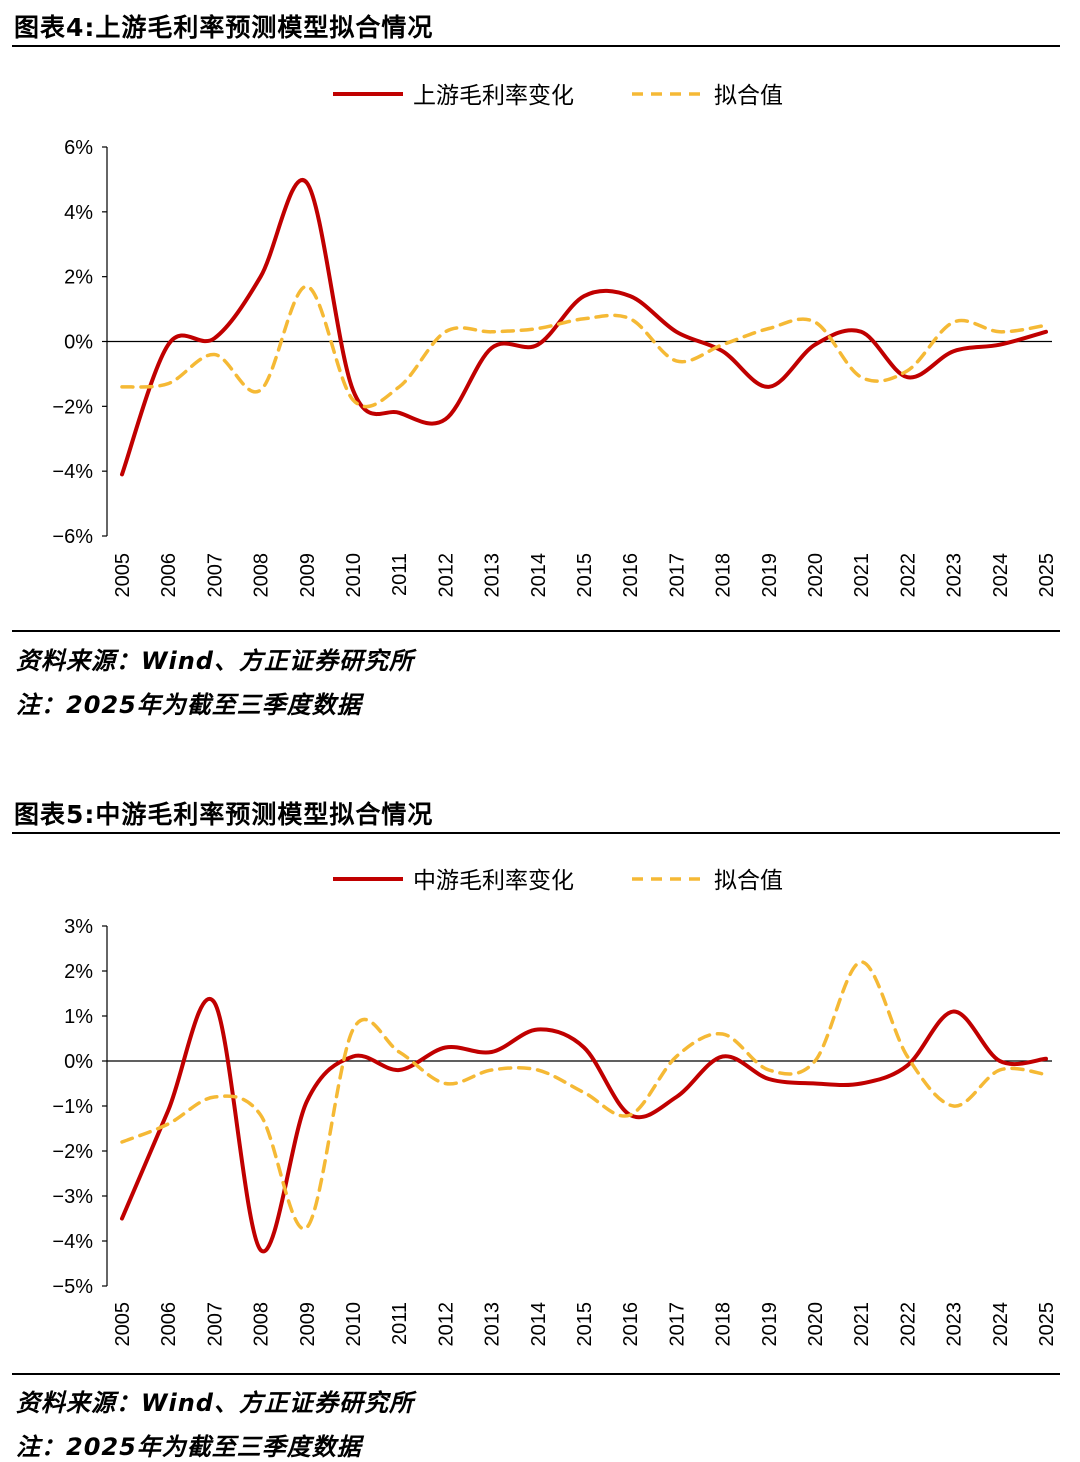  Describe the element at coordinates (536, 631) in the screenshot. I see `figure-4-bottom-rule` at that location.